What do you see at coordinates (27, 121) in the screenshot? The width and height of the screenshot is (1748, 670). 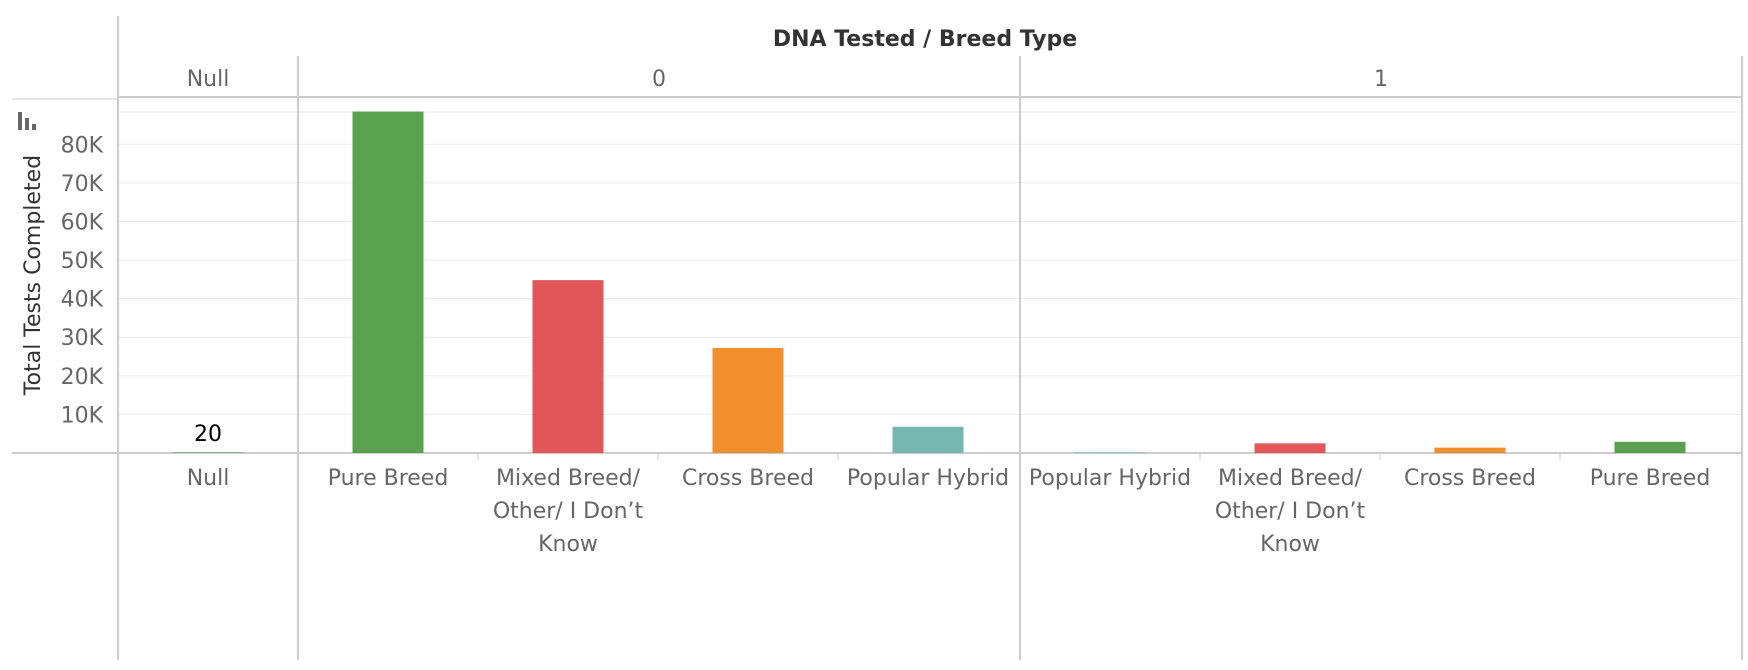 I see `sort-icon` at bounding box center [27, 121].